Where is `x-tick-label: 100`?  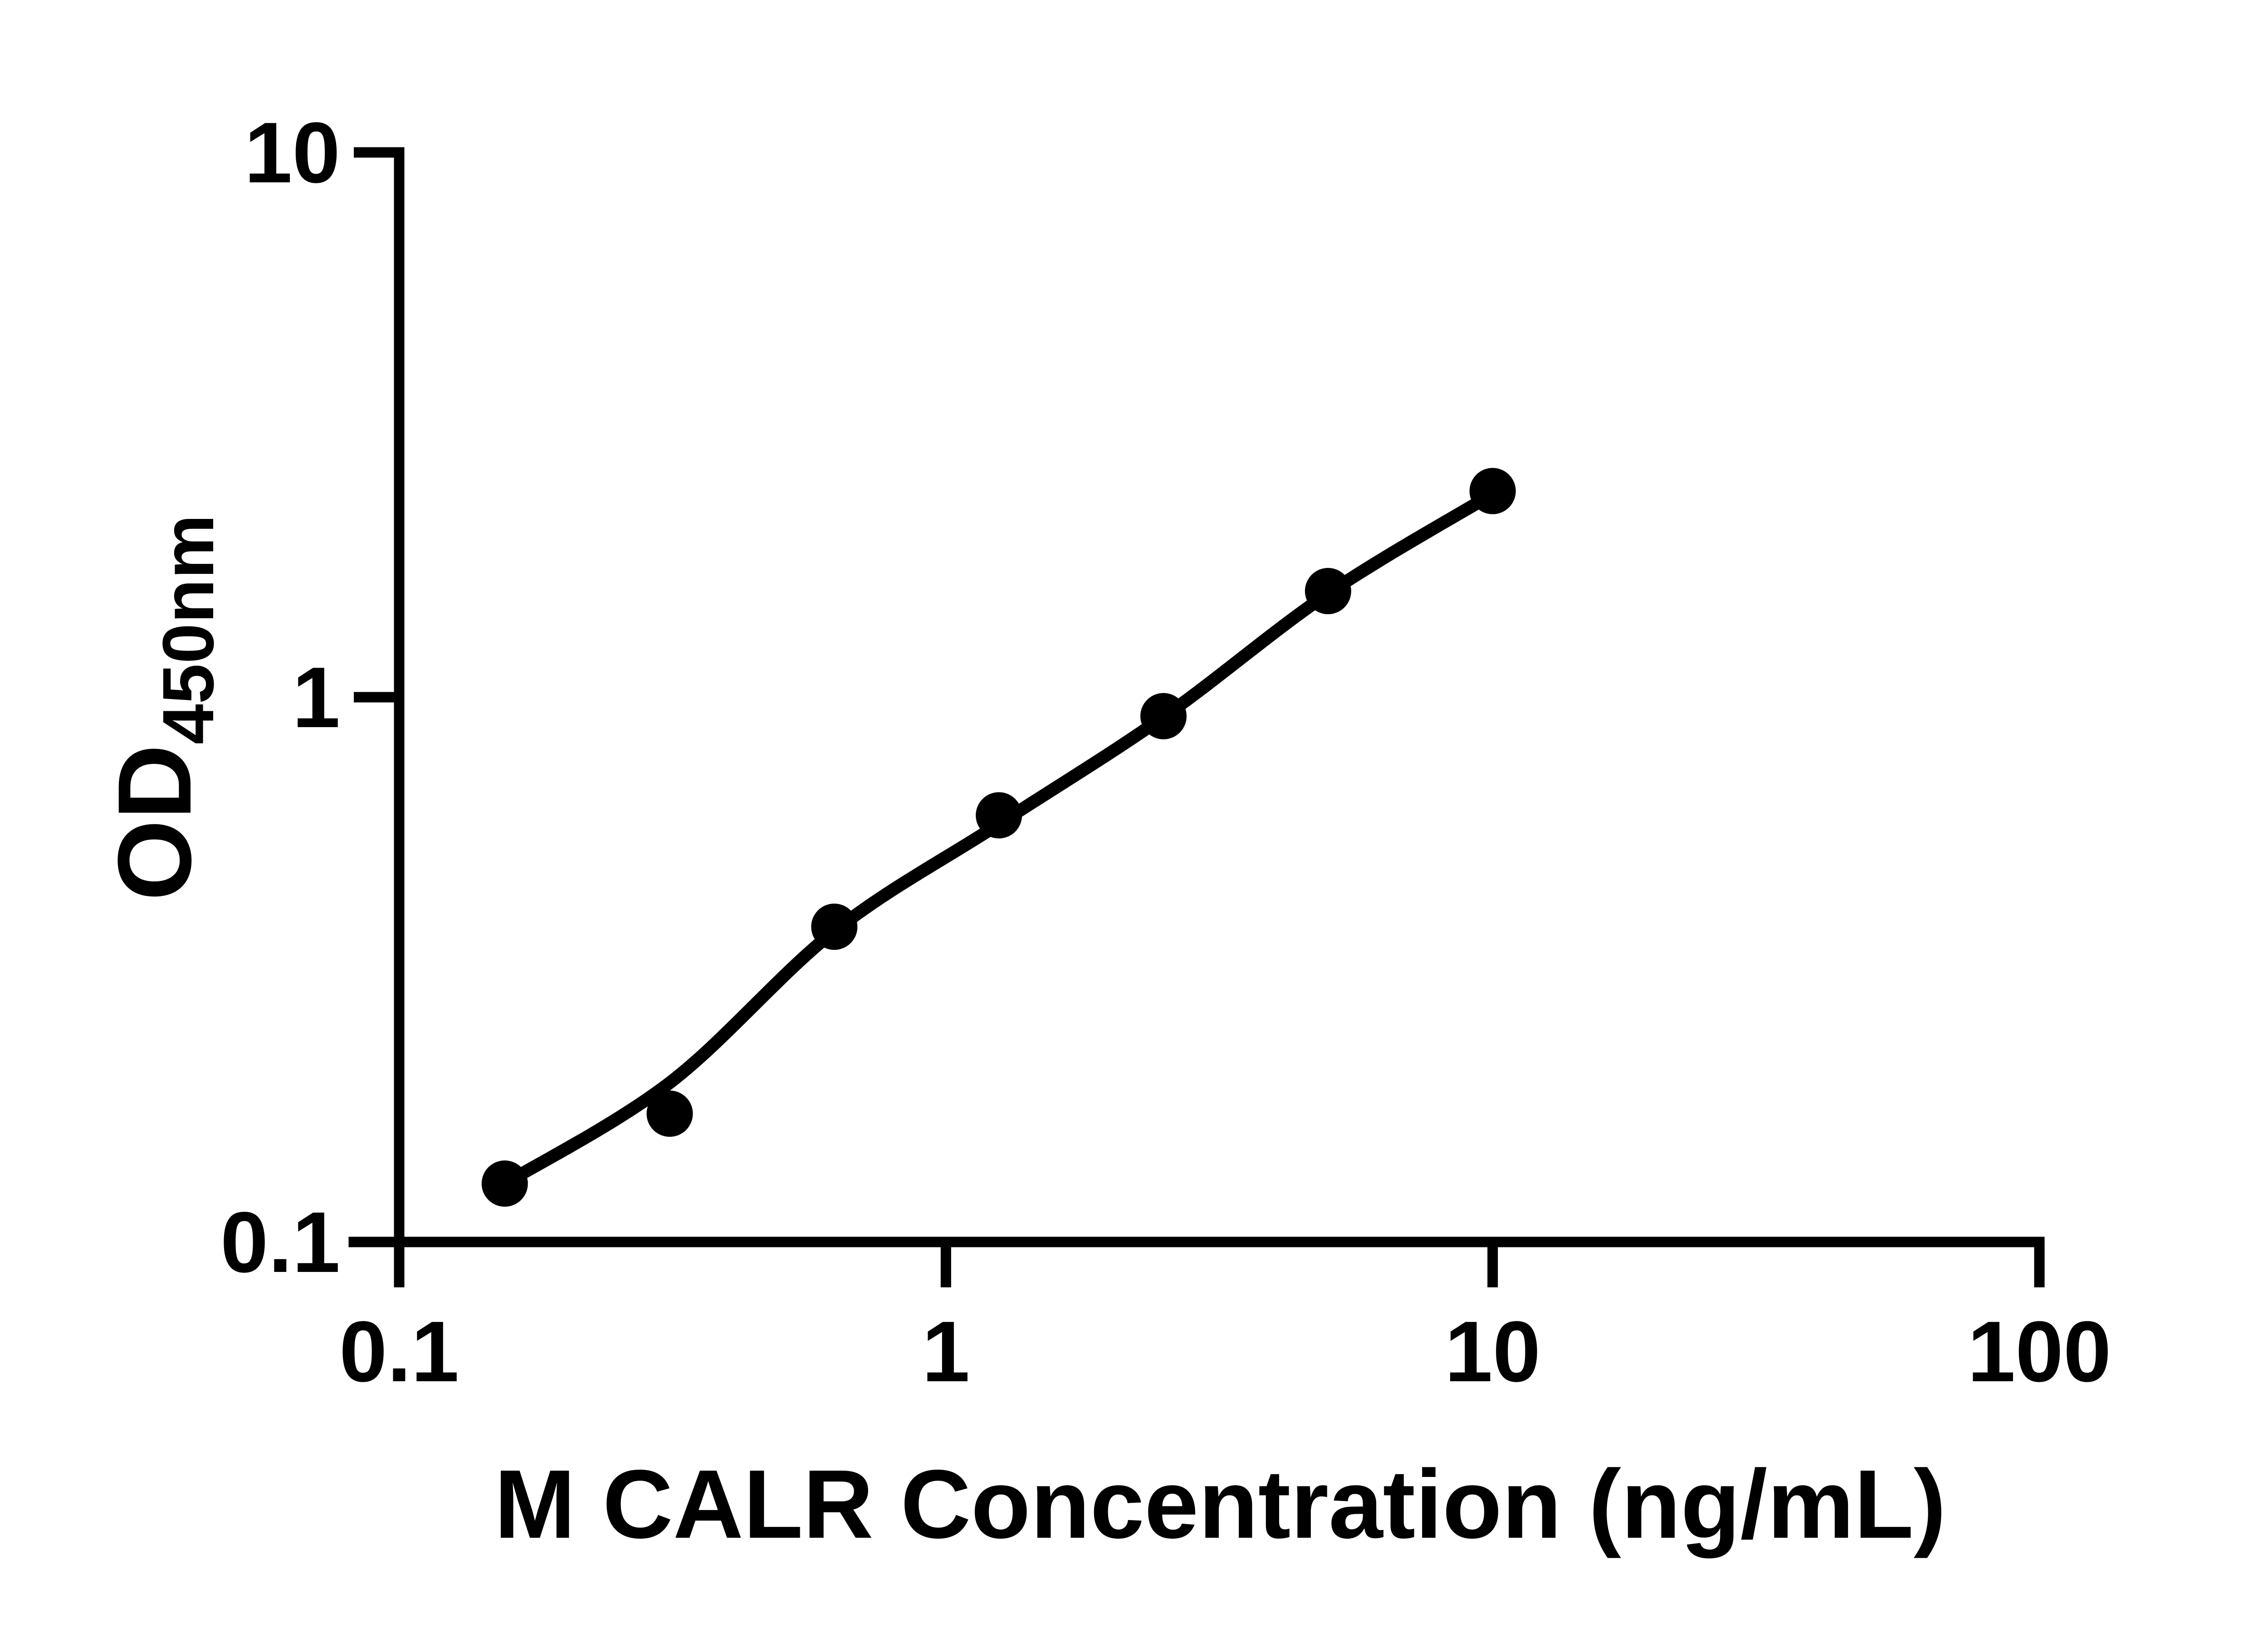
x-tick-label: 100 is located at coordinates (2039, 1352).